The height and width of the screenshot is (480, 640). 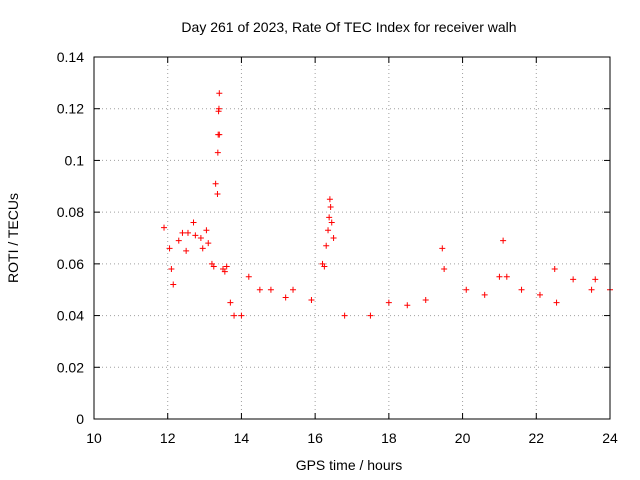 What do you see at coordinates (75, 160) in the screenshot?
I see `y-tick-label: 0.1` at bounding box center [75, 160].